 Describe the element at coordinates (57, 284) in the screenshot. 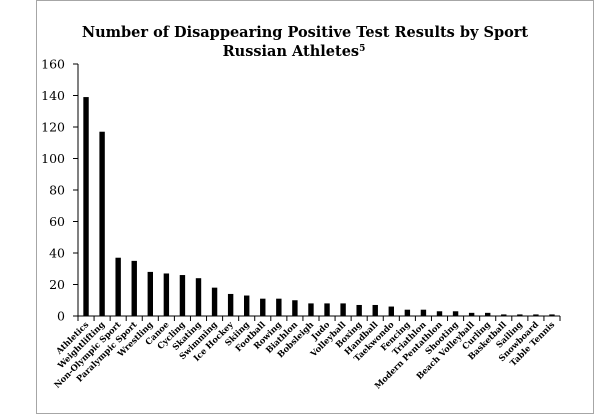

I see `y-tick-label: 20` at that location.